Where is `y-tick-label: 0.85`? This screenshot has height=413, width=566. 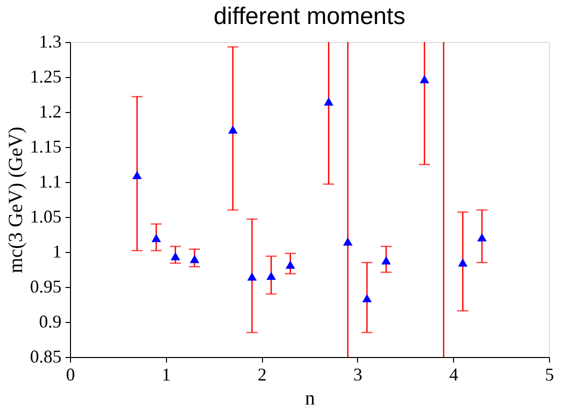 y-tick-label: 0.85 is located at coordinates (46, 356).